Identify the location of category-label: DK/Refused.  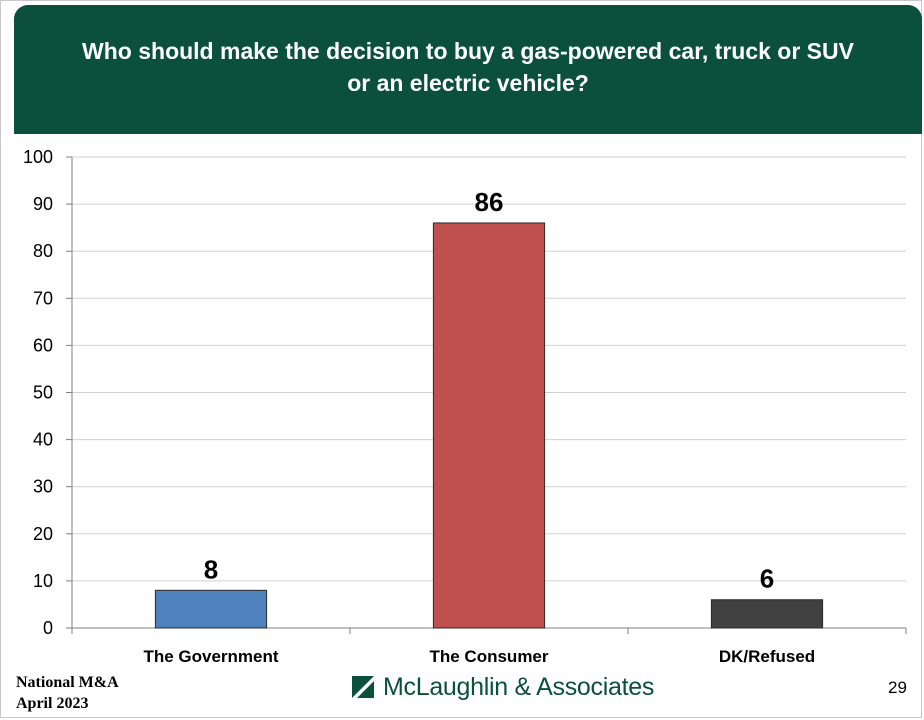
(767, 656).